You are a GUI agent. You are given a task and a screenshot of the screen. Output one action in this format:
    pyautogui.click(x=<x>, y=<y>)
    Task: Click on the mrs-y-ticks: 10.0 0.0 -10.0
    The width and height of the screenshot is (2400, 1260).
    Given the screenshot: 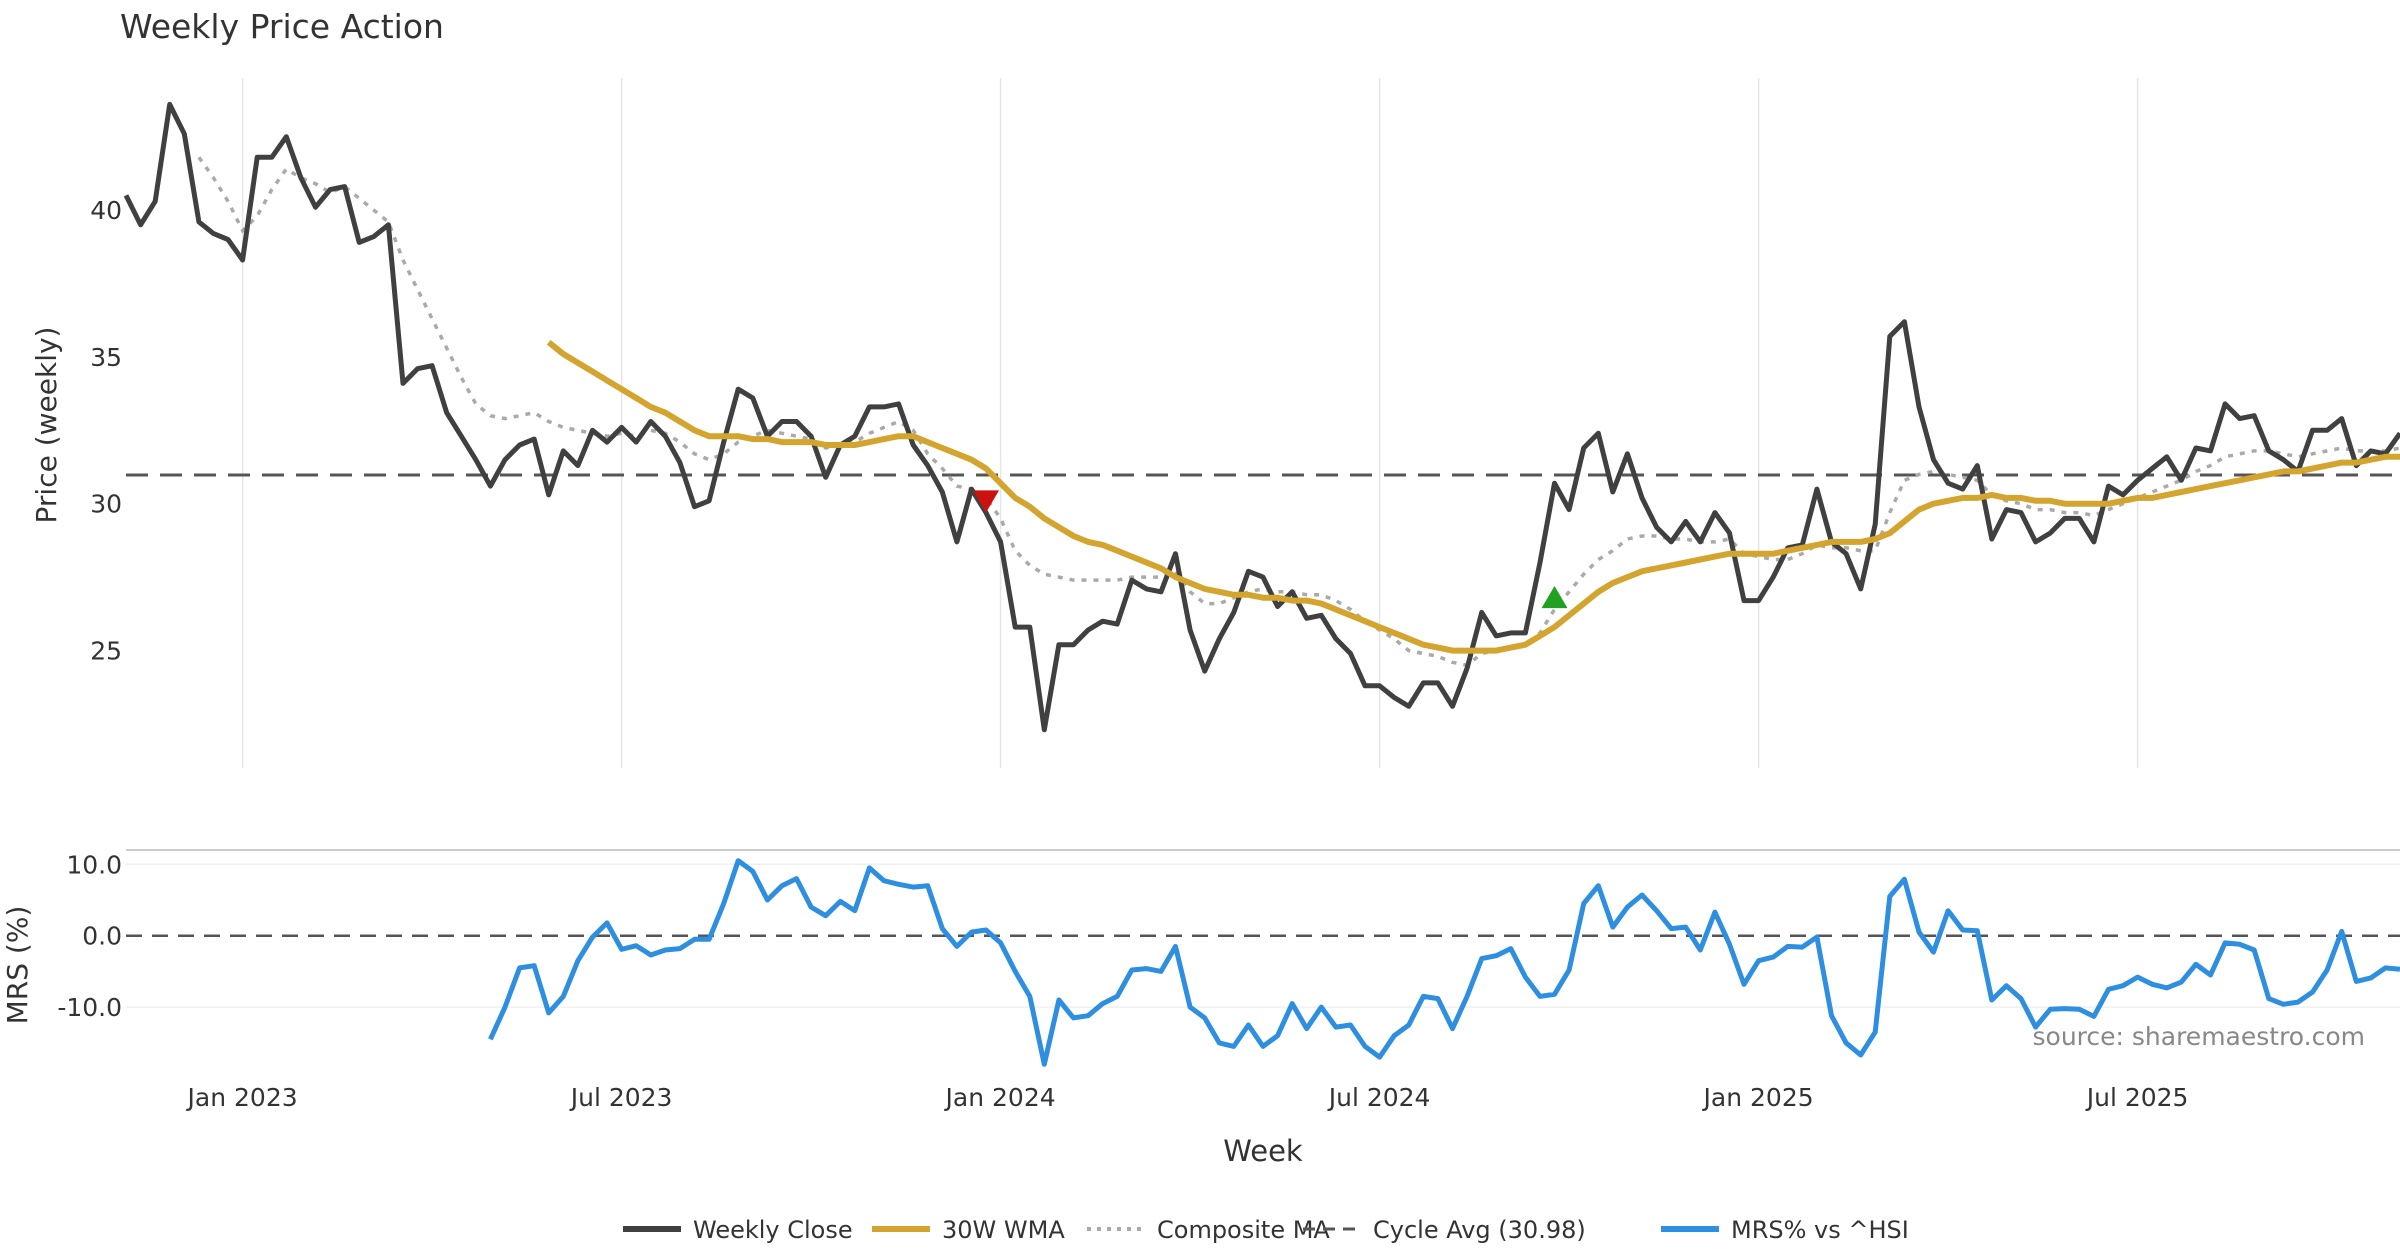 What is the action you would take?
    pyautogui.click(x=89, y=936)
    